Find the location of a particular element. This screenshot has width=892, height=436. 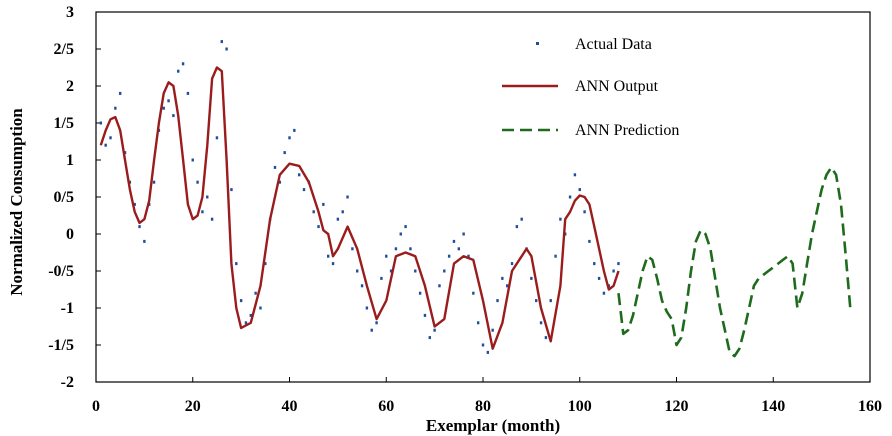

y-tick-label: -0/5 is located at coordinates (61, 271).